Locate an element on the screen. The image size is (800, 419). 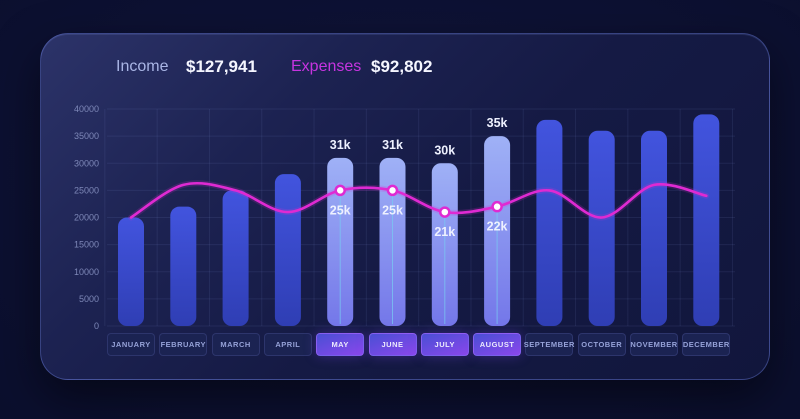
legend: Income $127,941 Expenses $92,802 is located at coordinates (405, 67).